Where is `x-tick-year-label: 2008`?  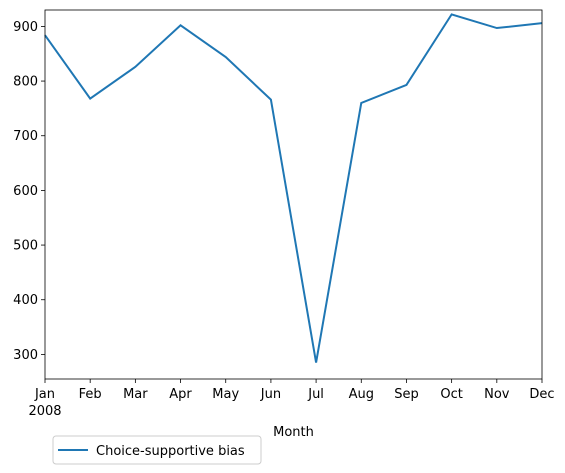 x-tick-year-label: 2008 is located at coordinates (44, 411).